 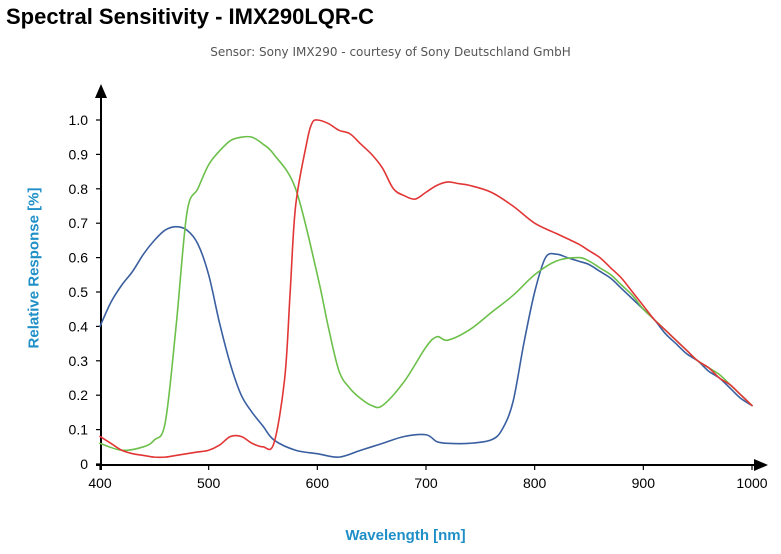 I want to click on x-tick-label: 400, so click(x=100, y=483).